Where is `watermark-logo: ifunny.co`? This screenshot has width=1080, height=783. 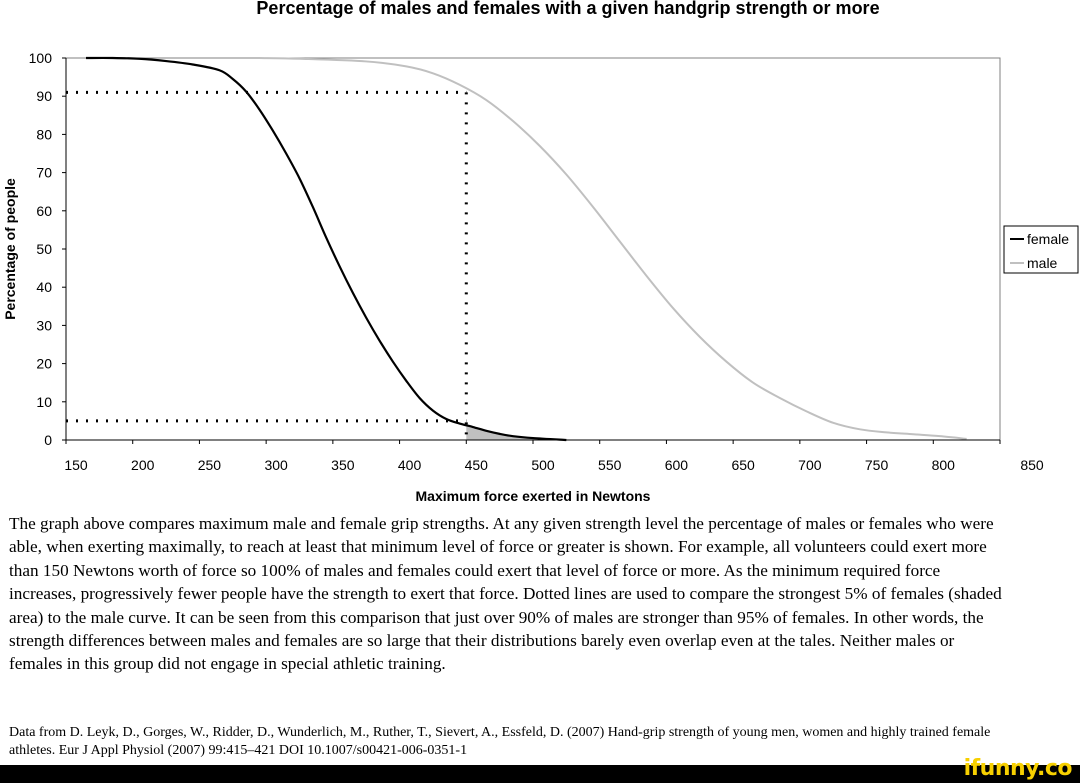
watermark-logo: ifunny.co is located at coordinates (1018, 768).